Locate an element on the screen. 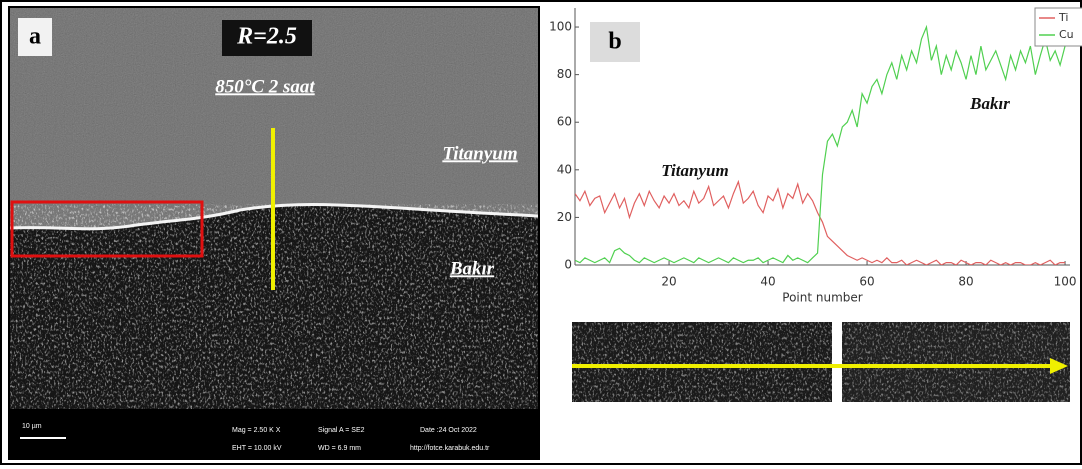 The image size is (1082, 469). region-label: Bakır is located at coordinates (472, 268).